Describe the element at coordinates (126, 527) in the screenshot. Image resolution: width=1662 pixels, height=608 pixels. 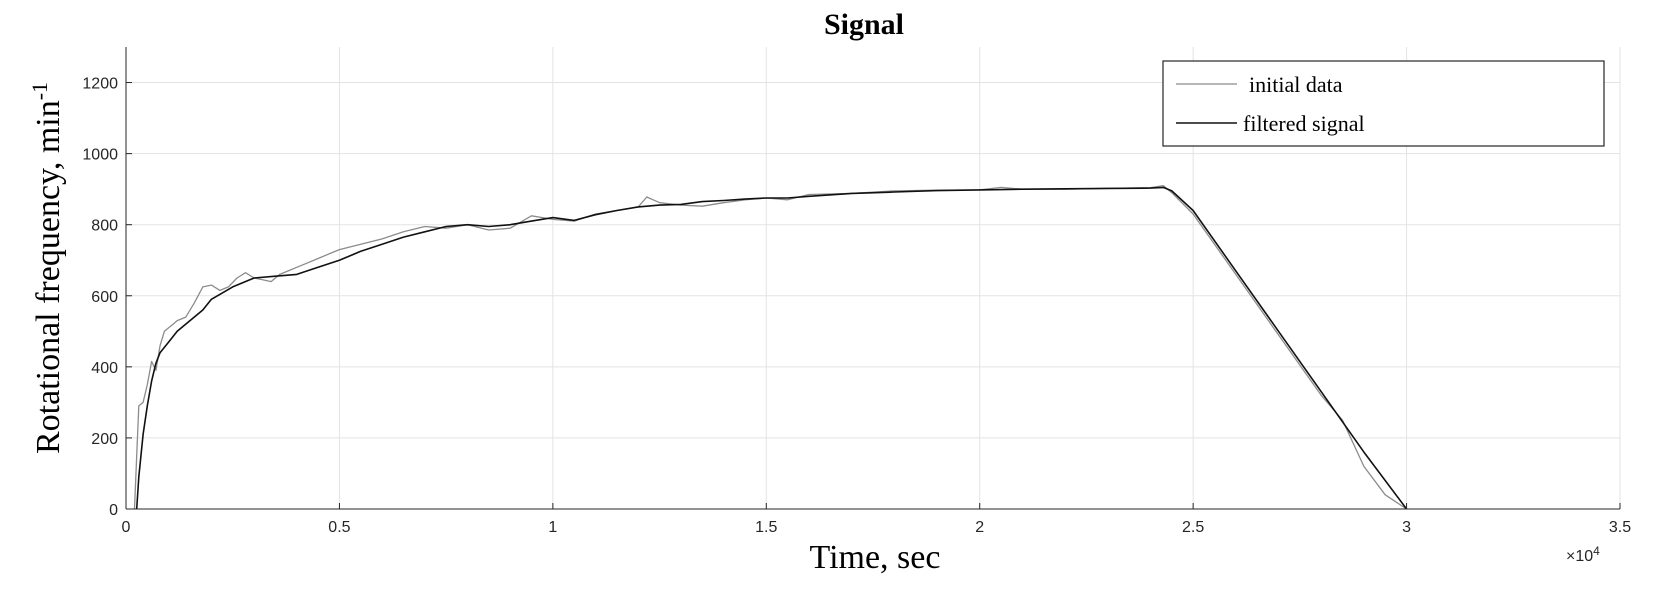
I see `x-tick-label: 0` at that location.